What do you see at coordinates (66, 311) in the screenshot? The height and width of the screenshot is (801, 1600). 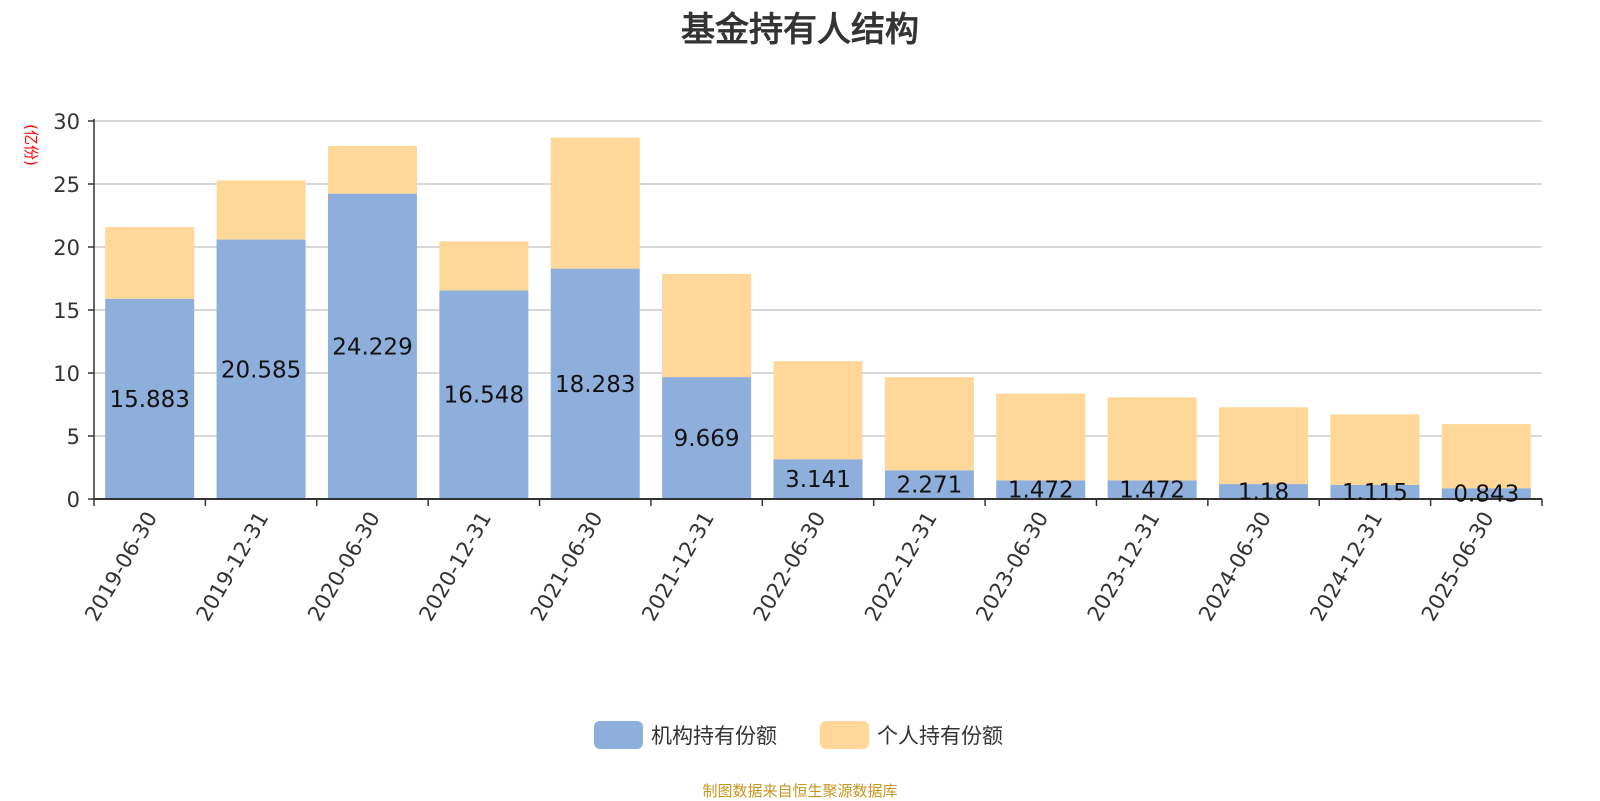 I see `y-tick-label: 15` at bounding box center [66, 311].